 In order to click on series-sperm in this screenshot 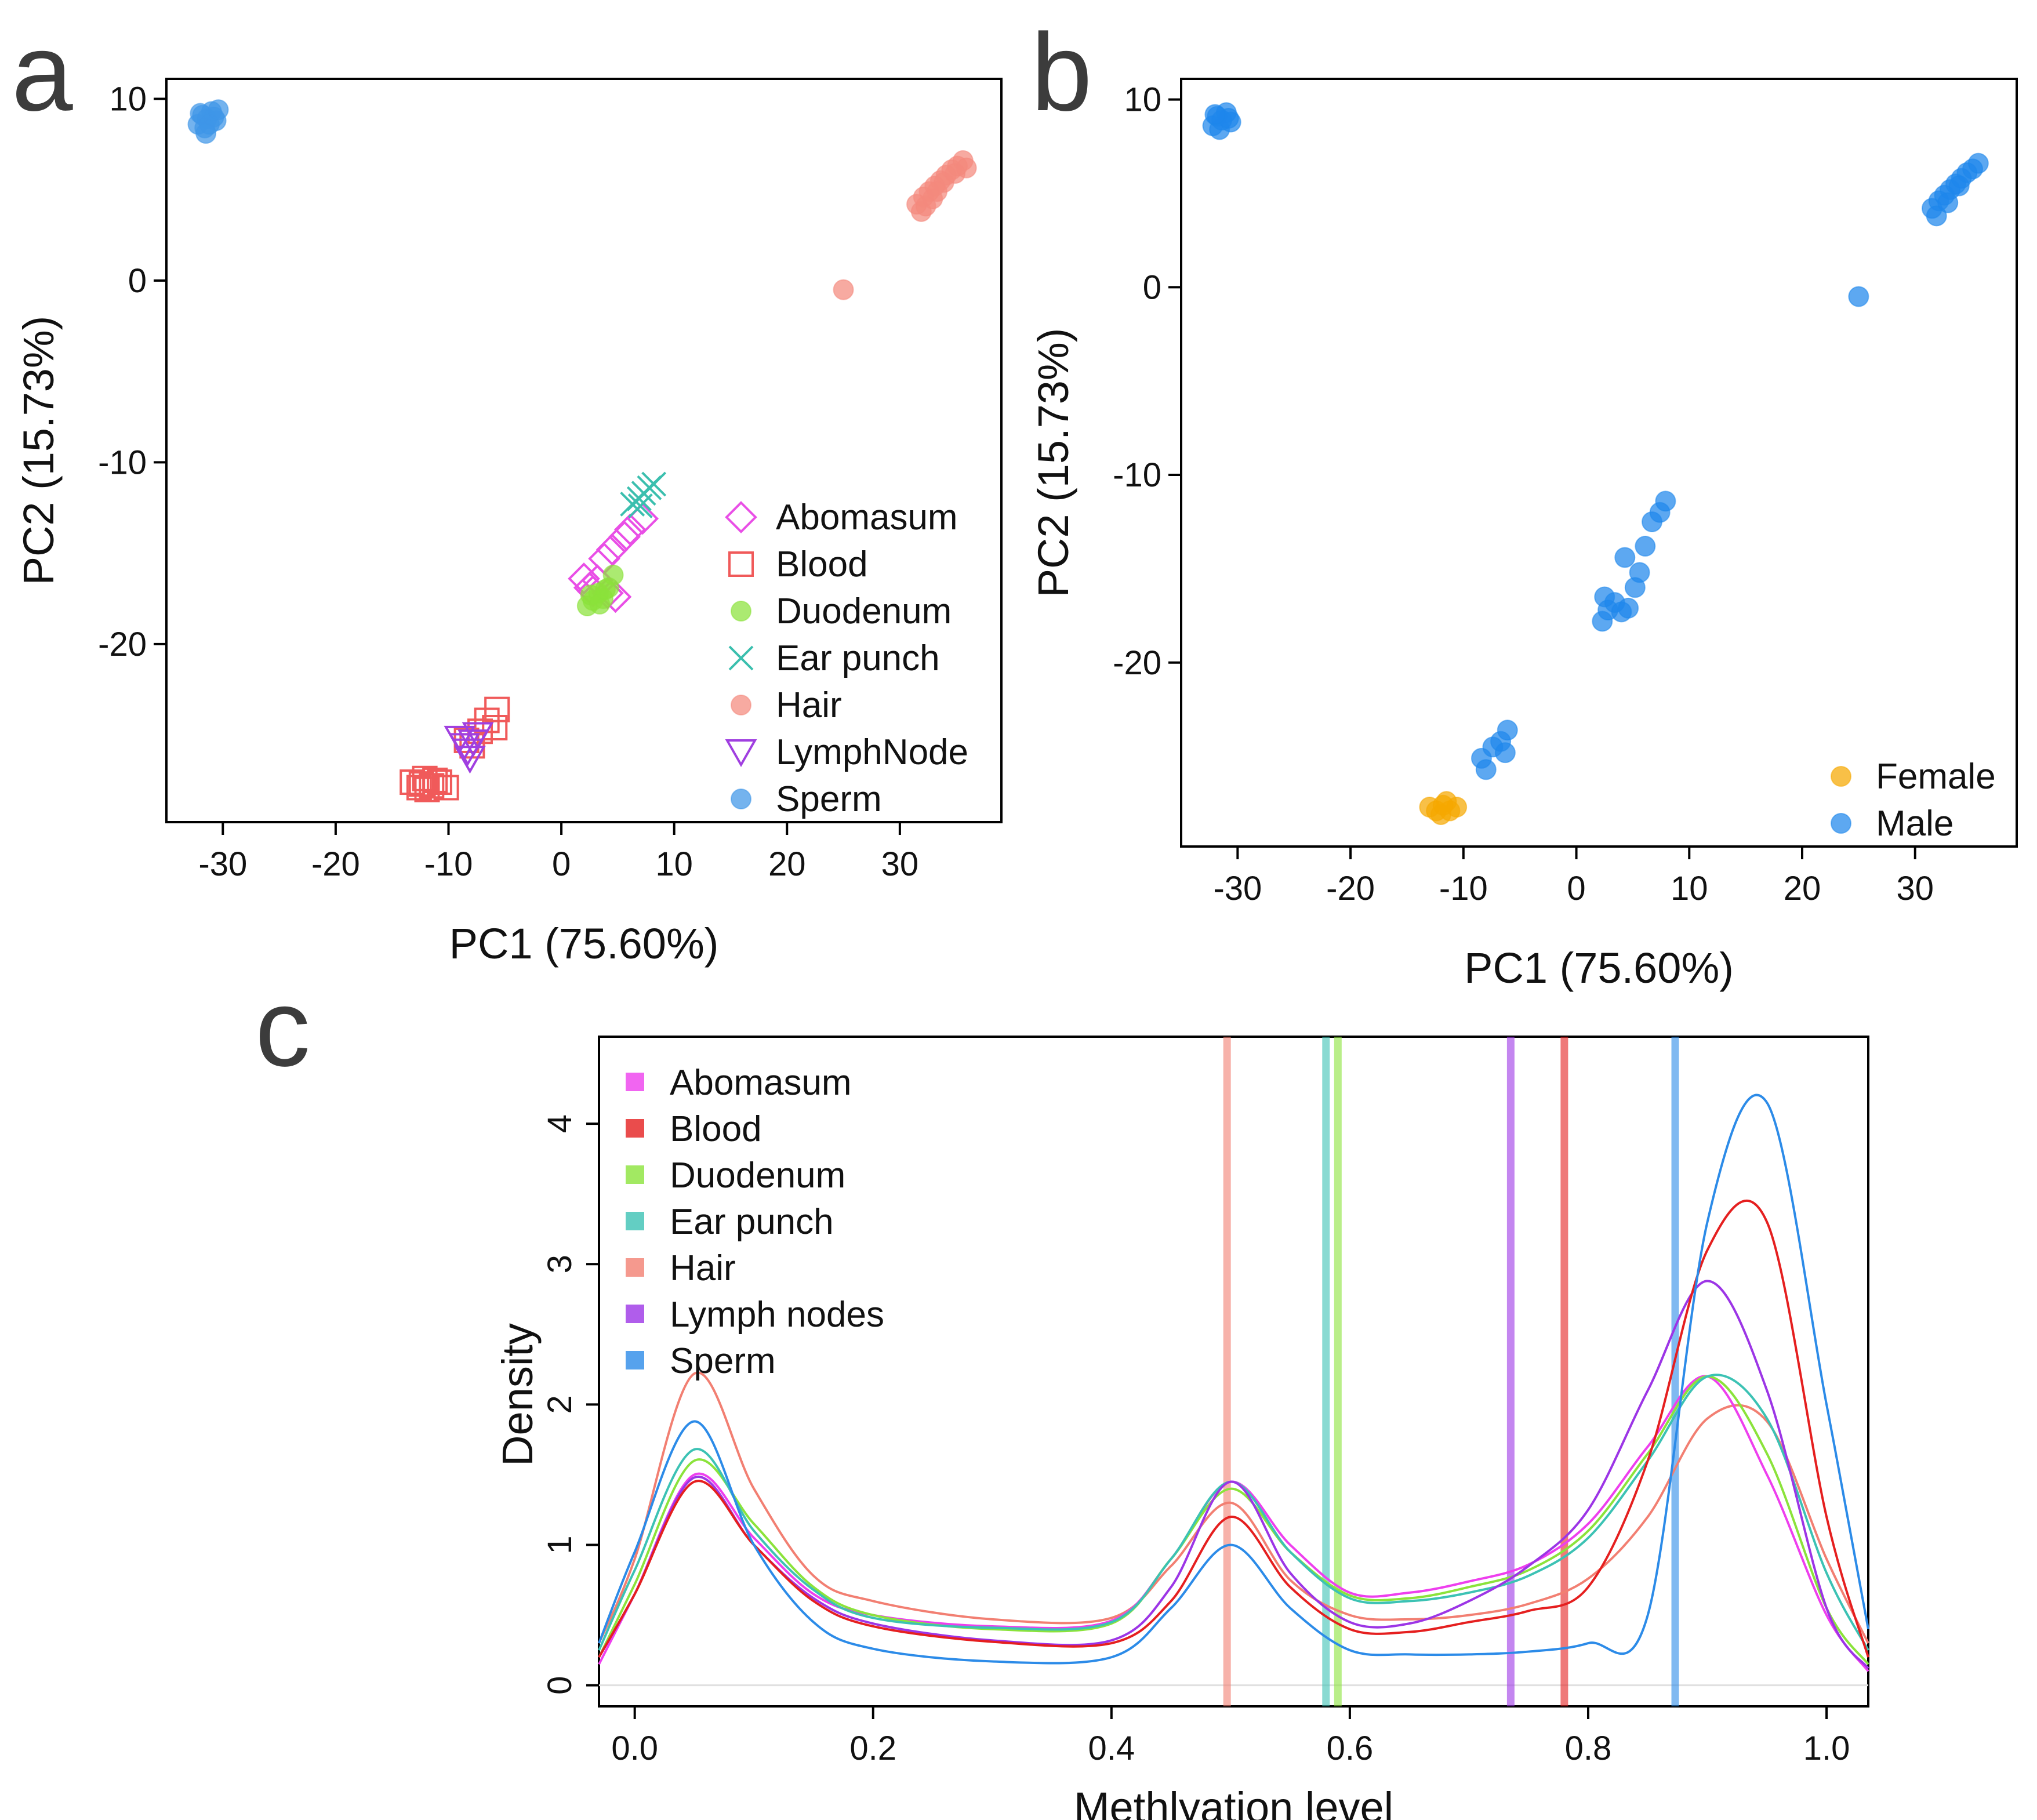, I will do `click(208, 121)`.